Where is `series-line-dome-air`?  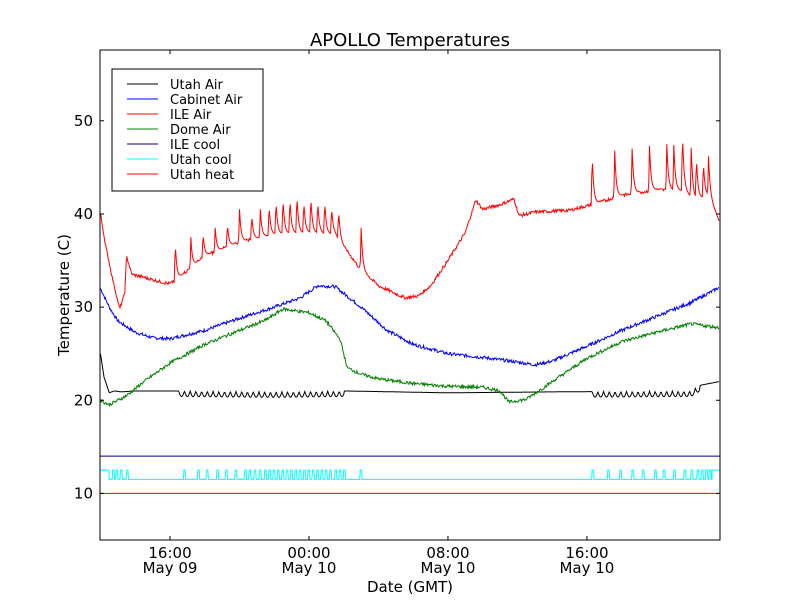
series-line-dome-air is located at coordinates (410, 356).